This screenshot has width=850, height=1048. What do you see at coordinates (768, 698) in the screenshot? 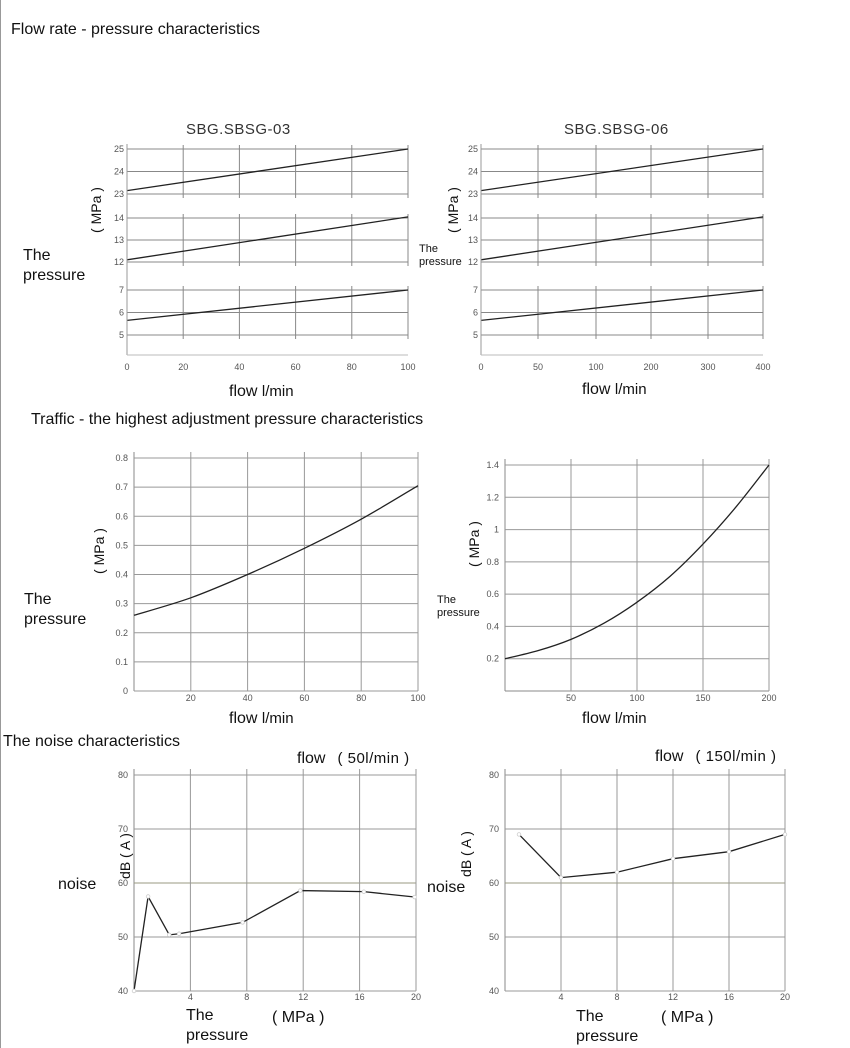
I see `x-tick-label: 200` at bounding box center [768, 698].